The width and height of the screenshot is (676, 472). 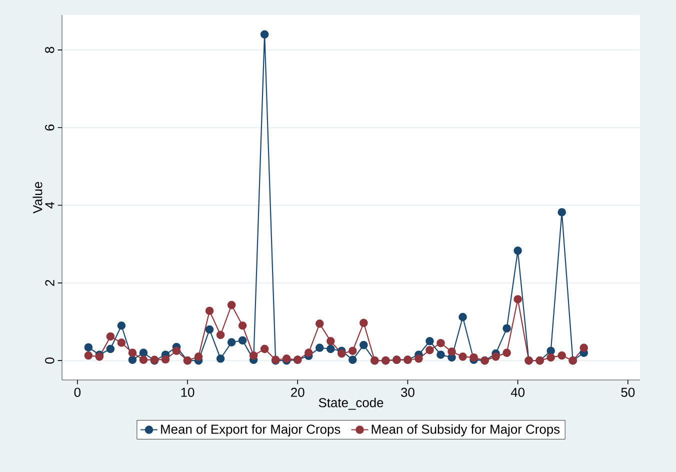 What do you see at coordinates (49, 360) in the screenshot?
I see `y-tick-label: 0` at bounding box center [49, 360].